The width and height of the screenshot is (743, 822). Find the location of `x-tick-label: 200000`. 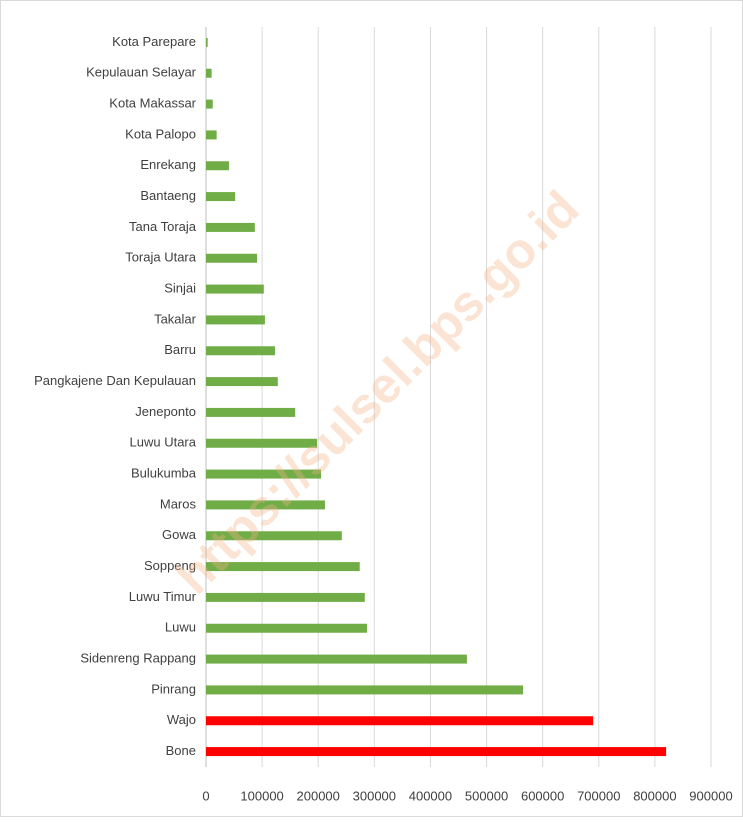

x-tick-label: 200000 is located at coordinates (318, 795).